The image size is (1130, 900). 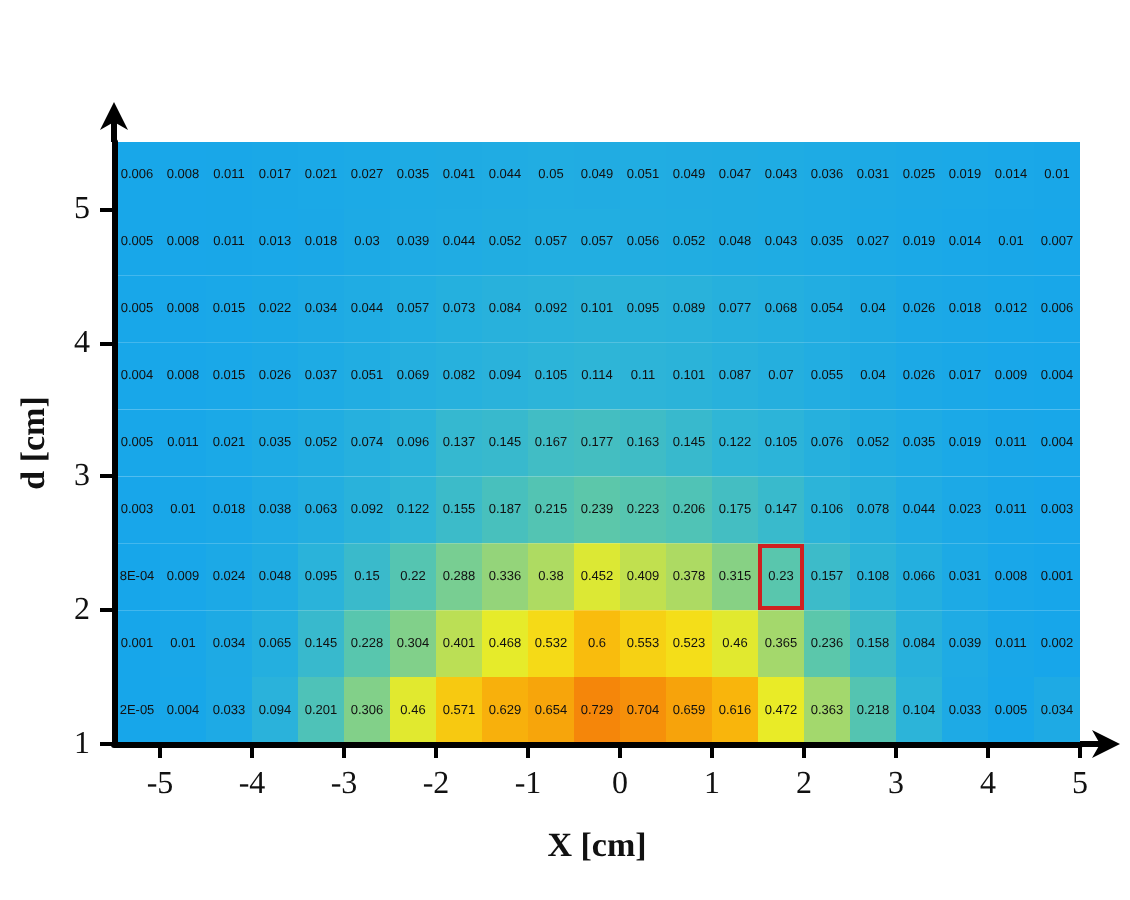 I want to click on x-tick-label: 0, so click(x=620, y=784).